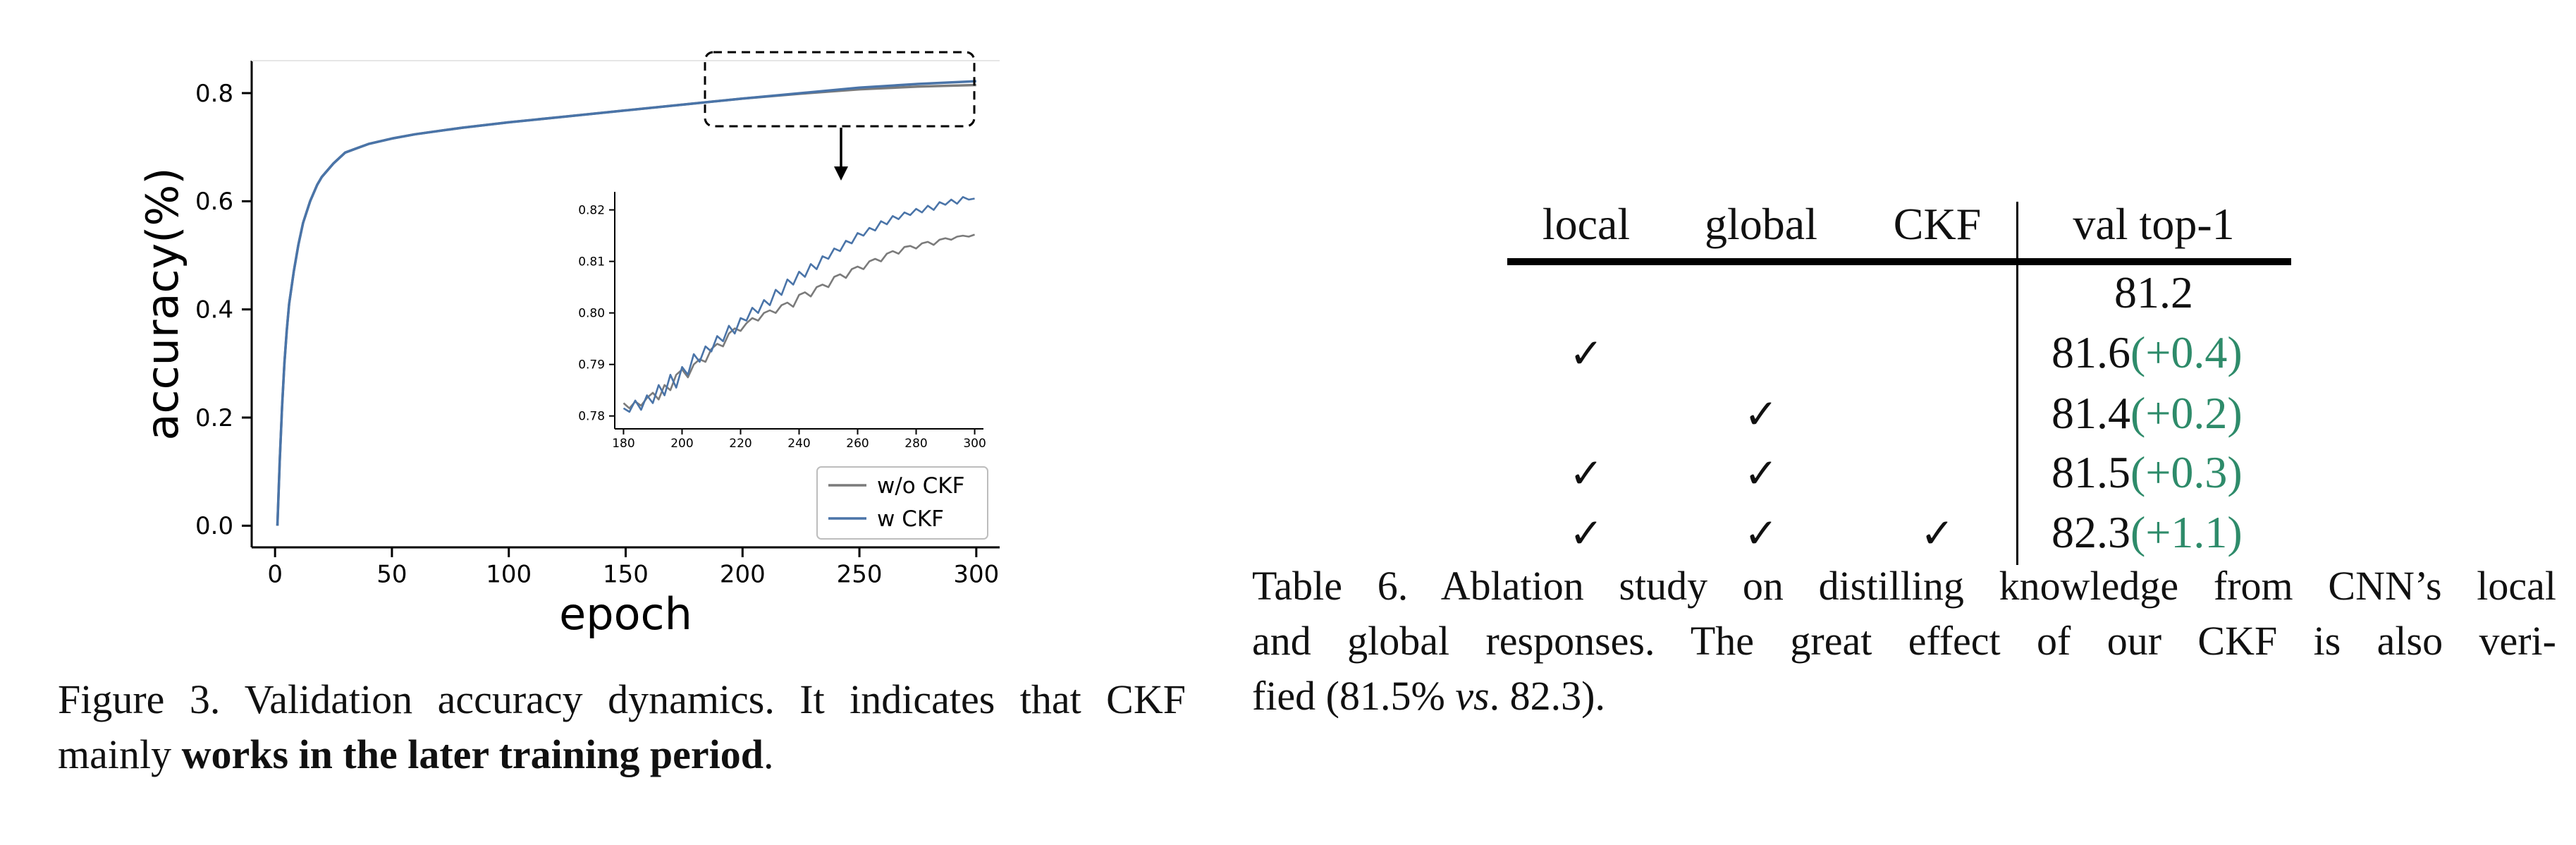 The width and height of the screenshot is (2576, 845). What do you see at coordinates (2090, 472) in the screenshot?
I see `value-text: 81.5` at bounding box center [2090, 472].